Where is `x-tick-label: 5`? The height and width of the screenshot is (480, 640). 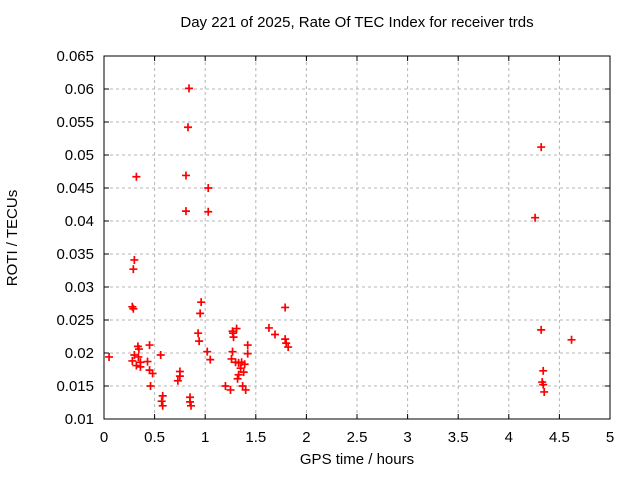
x-tick-label: 5 is located at coordinates (610, 437).